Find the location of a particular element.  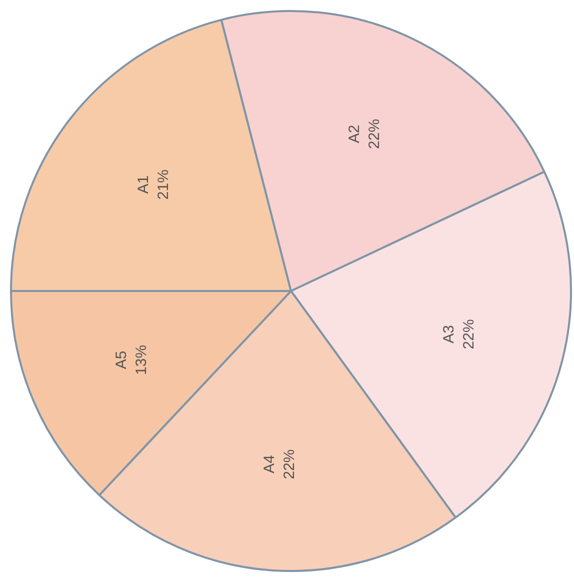

data-label: 13% is located at coordinates (141, 359).